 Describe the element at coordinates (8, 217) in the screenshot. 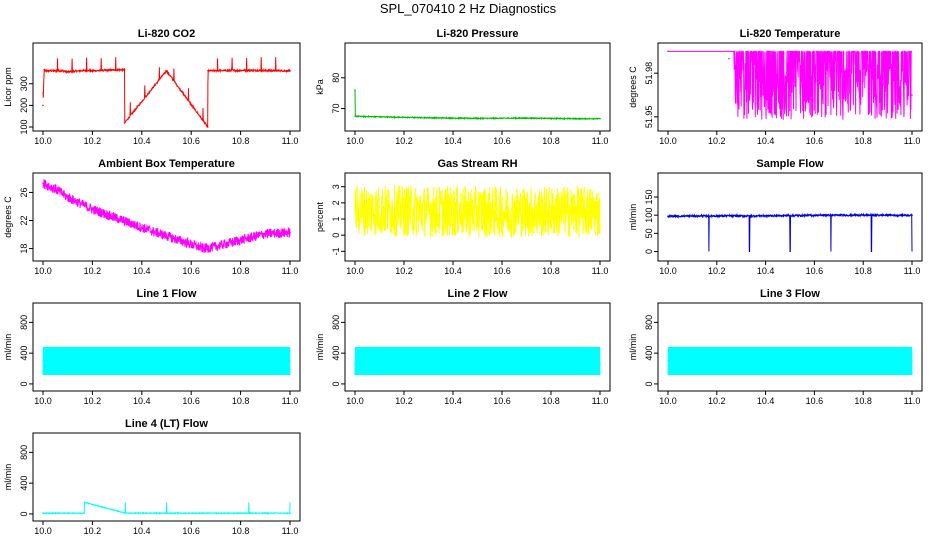

I see `y-axis-label: degrees C` at that location.